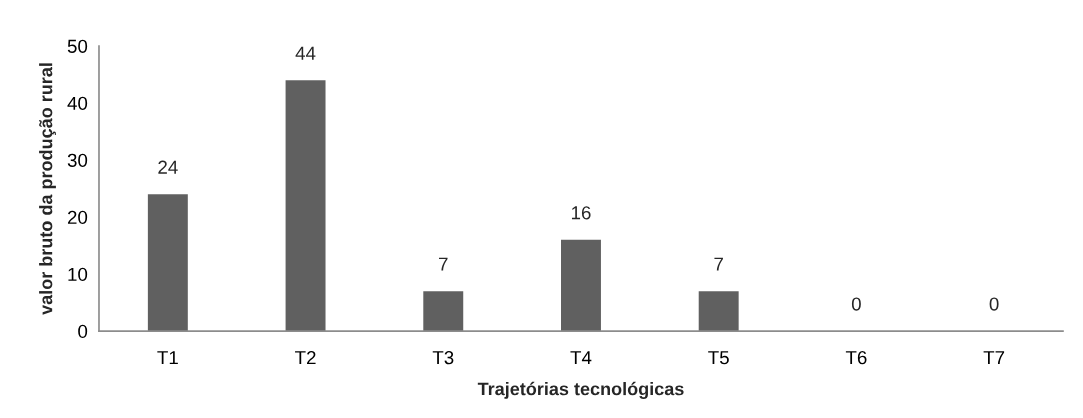  Describe the element at coordinates (77, 46) in the screenshot. I see `y-tick-label: 50` at that location.